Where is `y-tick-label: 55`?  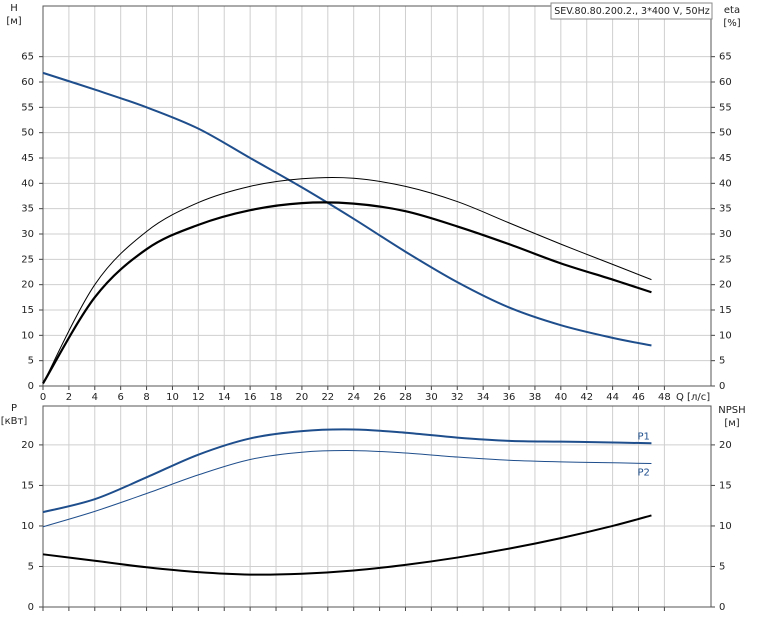
y-tick-label: 55 is located at coordinates (27, 107).